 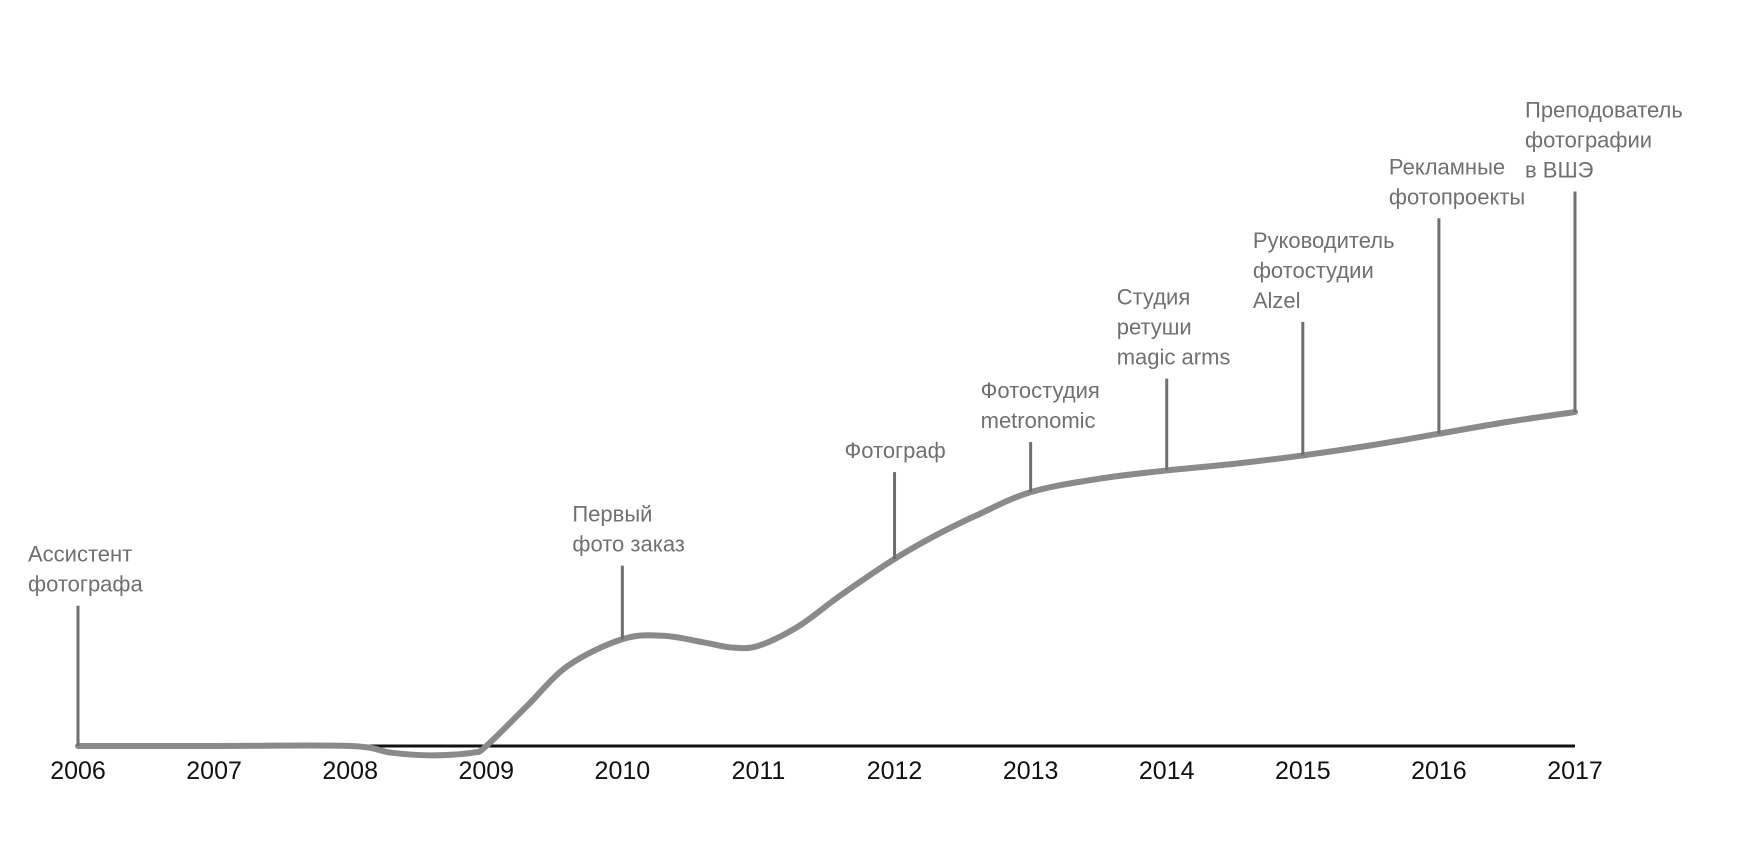 I want to click on event-label: Alzel, so click(x=1277, y=300).